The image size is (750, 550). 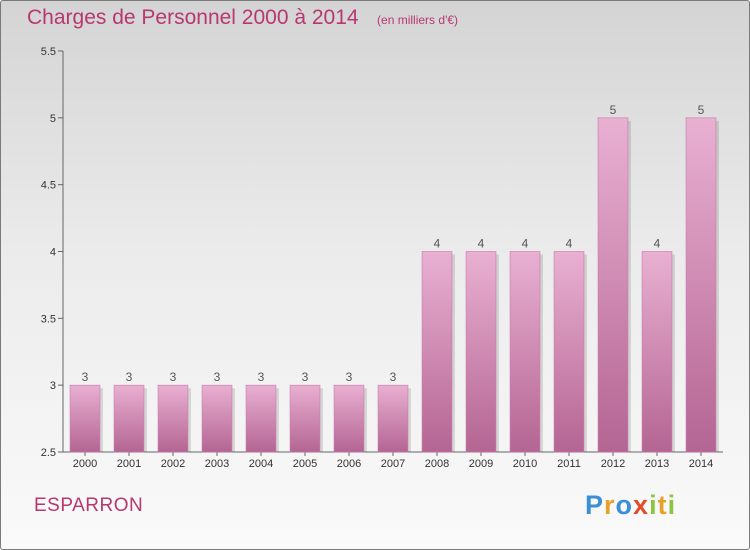 What do you see at coordinates (173, 418) in the screenshot?
I see `bar-2002` at bounding box center [173, 418].